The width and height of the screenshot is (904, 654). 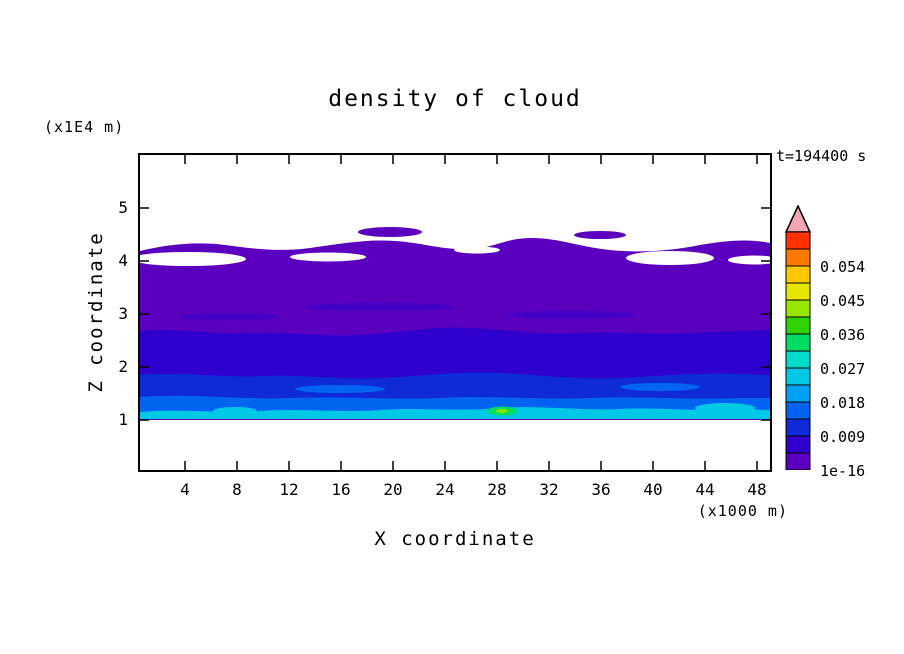 I want to click on colorbar-graphic, so click(x=798, y=337).